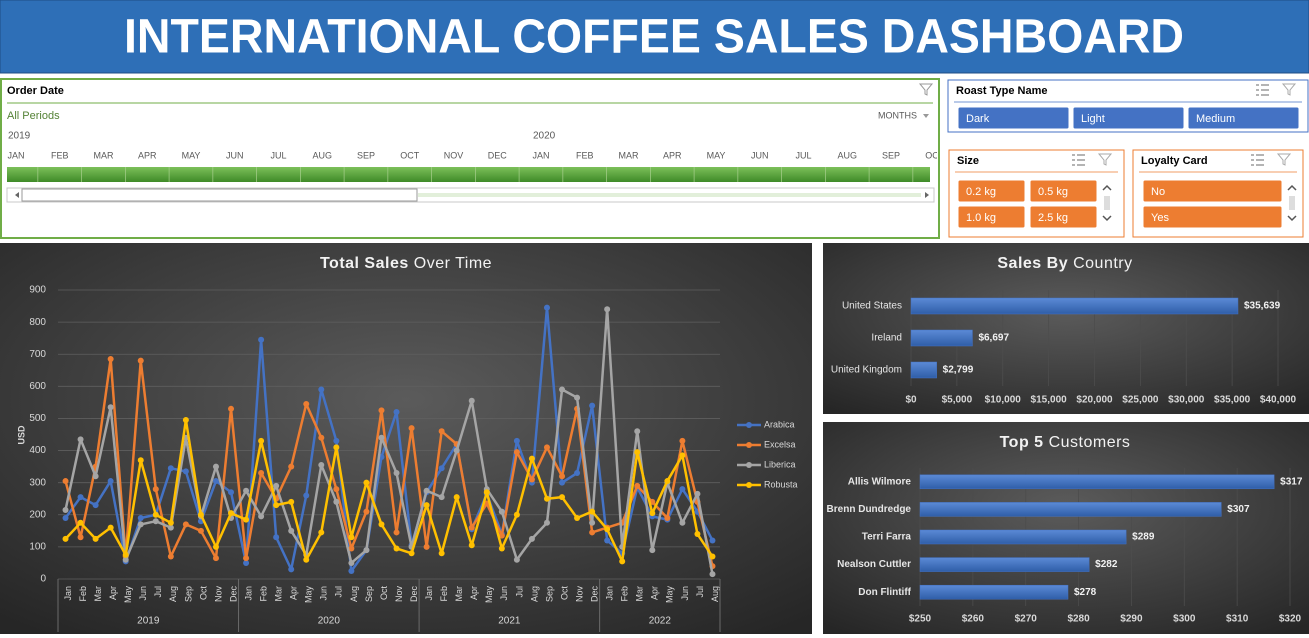 Image resolution: width=1309 pixels, height=638 pixels. What do you see at coordinates (17, 195) in the screenshot?
I see `scroll-left` at bounding box center [17, 195].